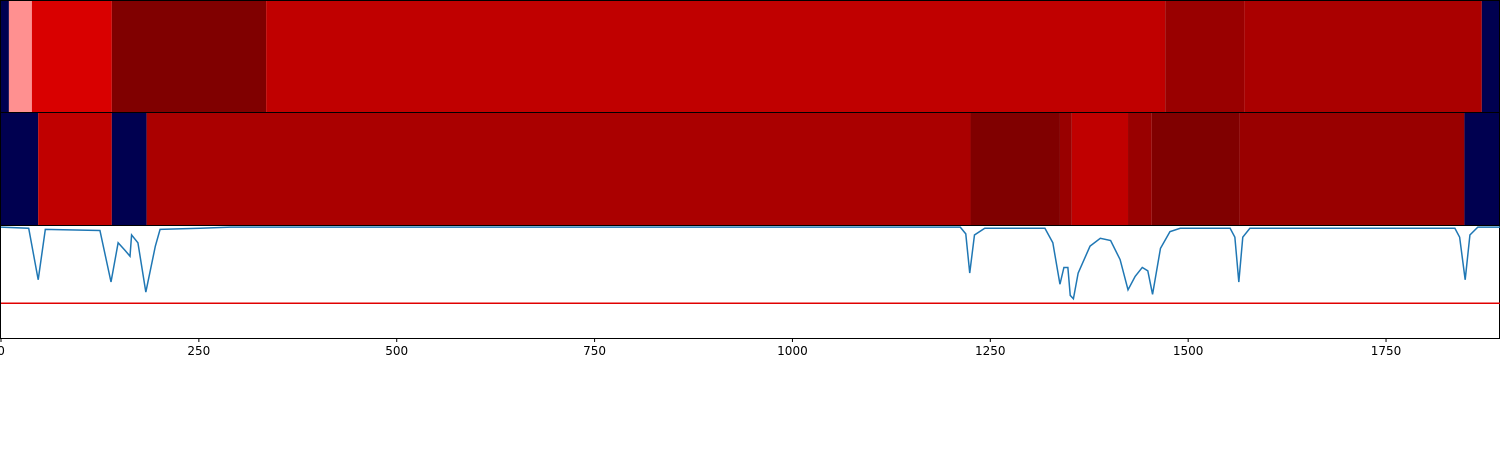 The width and height of the screenshot is (1500, 450). I want to click on x-tick-label: 250, so click(198, 351).